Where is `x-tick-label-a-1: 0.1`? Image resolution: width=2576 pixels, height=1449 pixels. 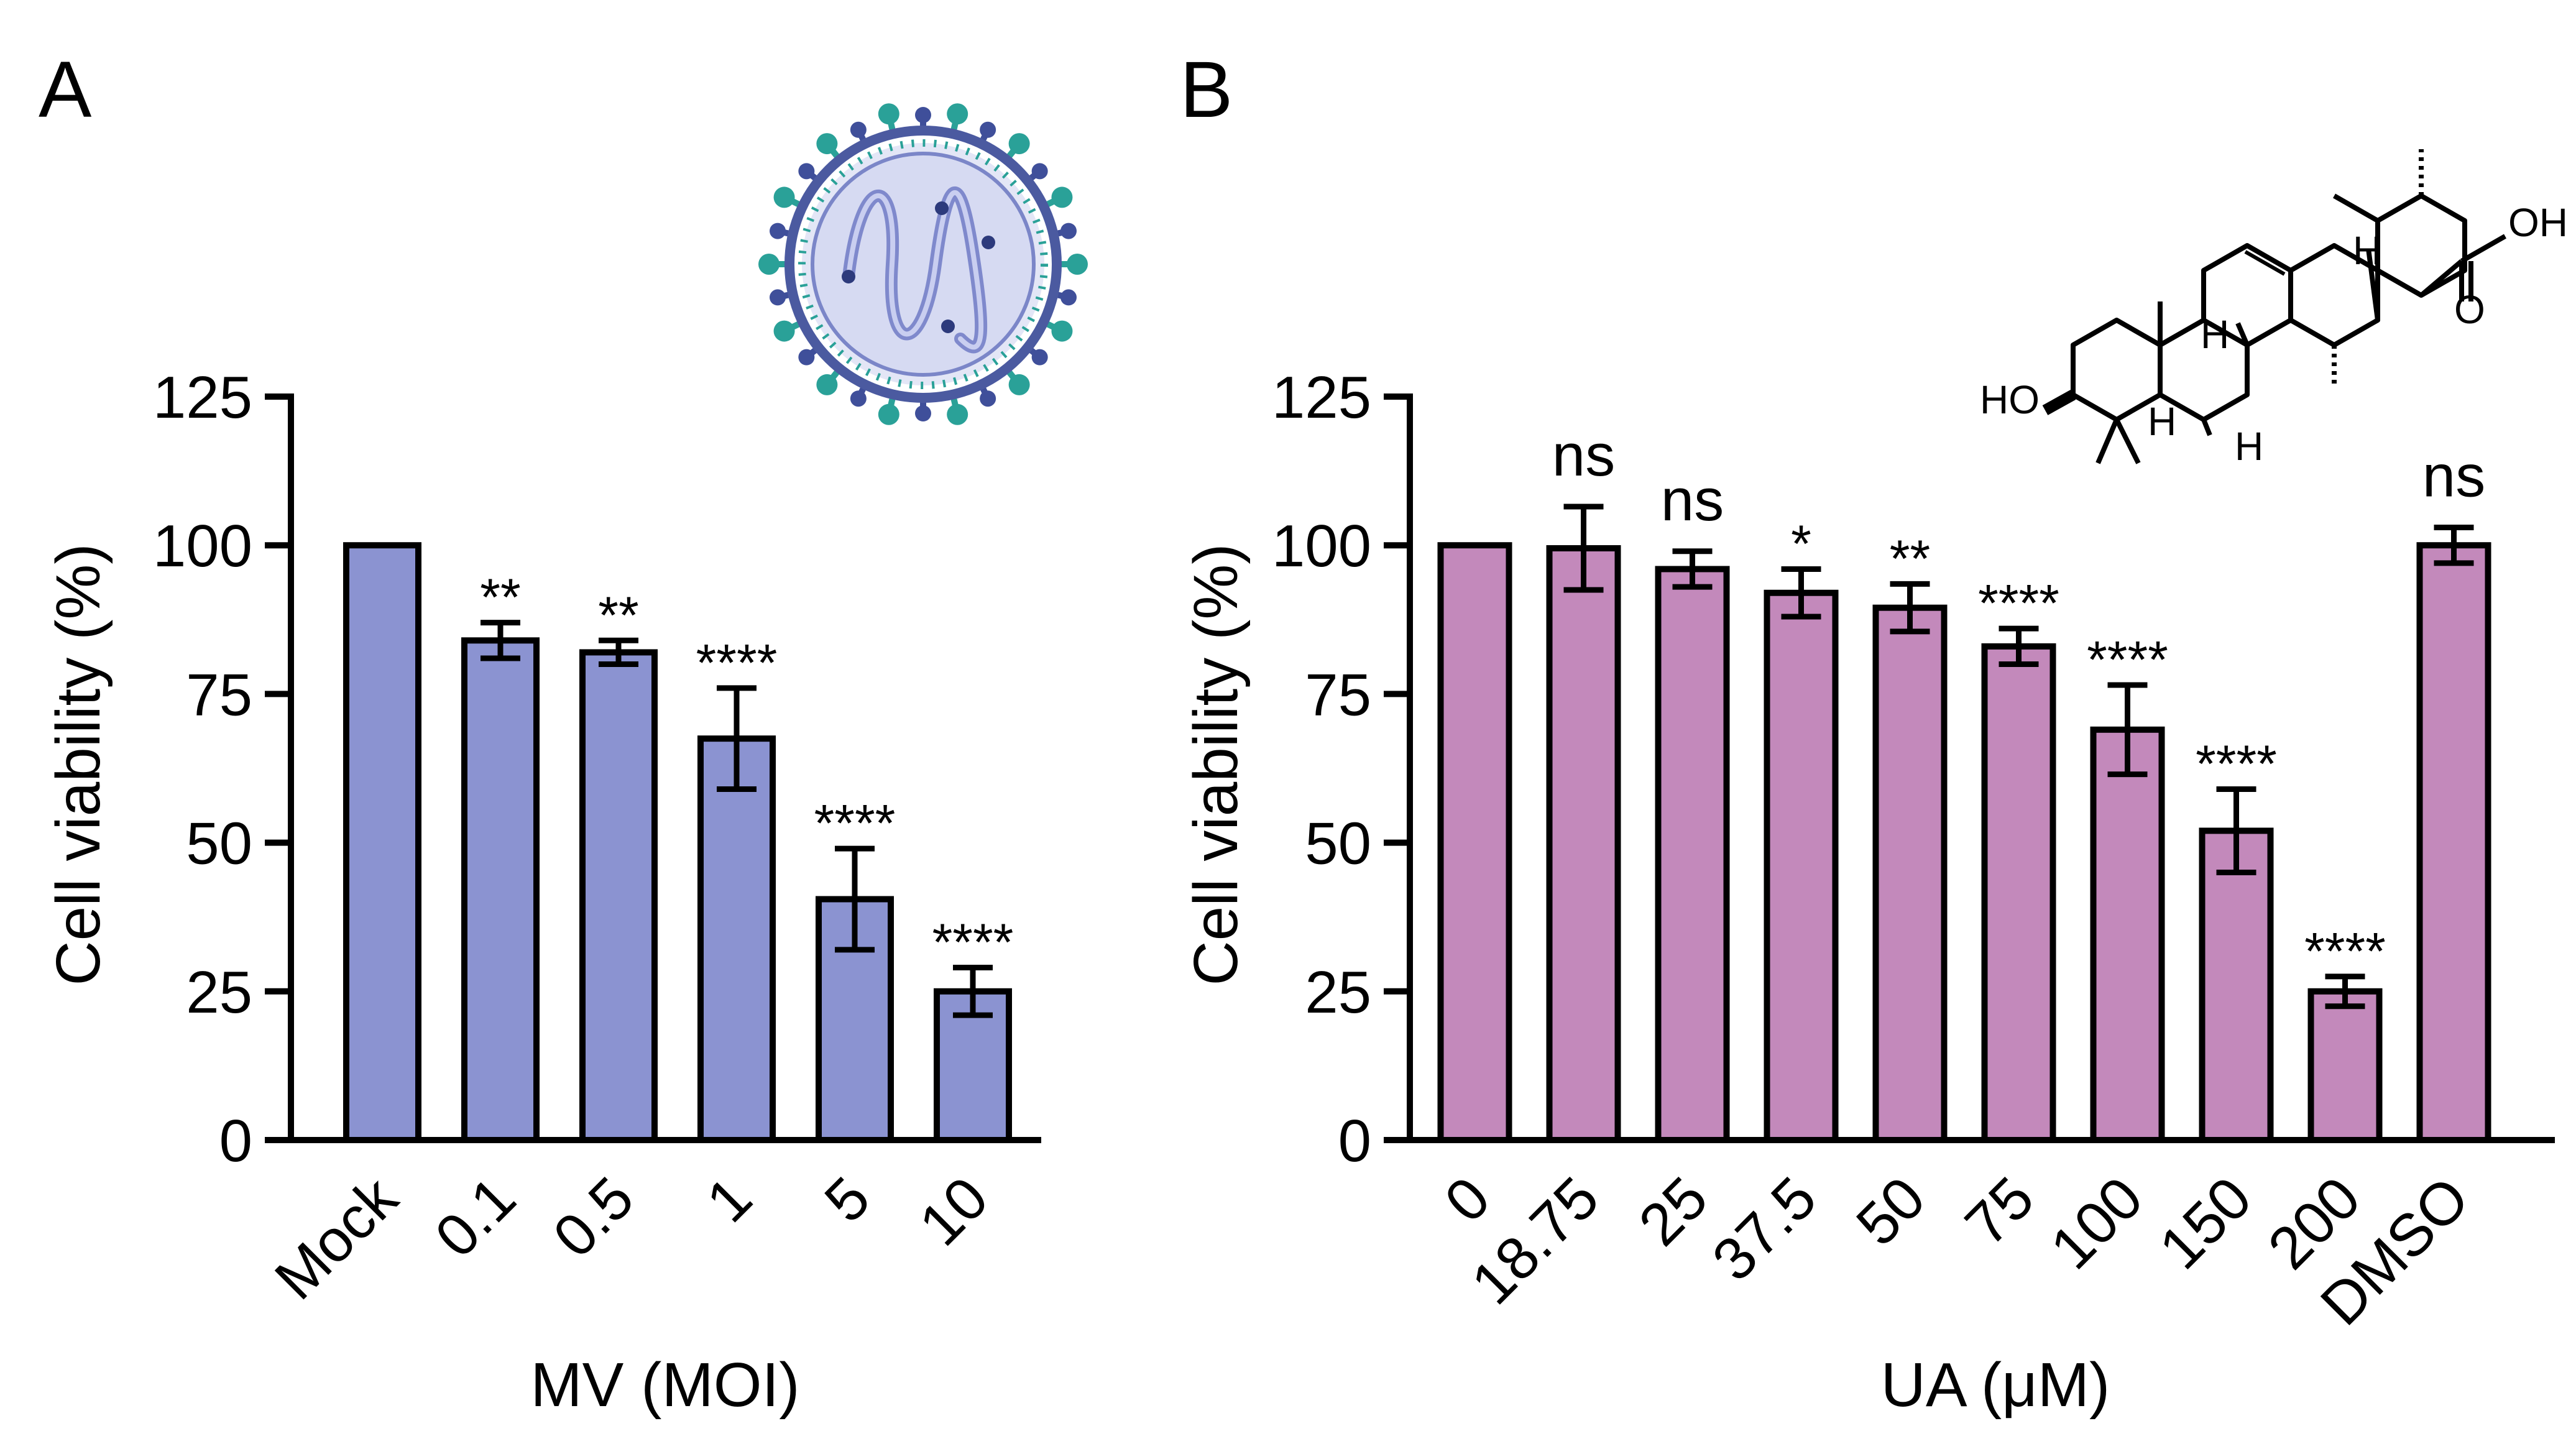
x-tick-label-a-1: 0.1 is located at coordinates (475, 1217).